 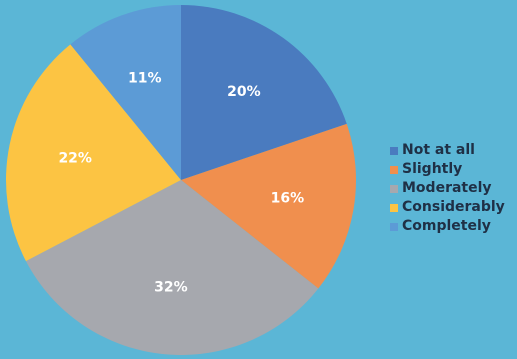 I want to click on legend-item: Completely, so click(x=447, y=225).